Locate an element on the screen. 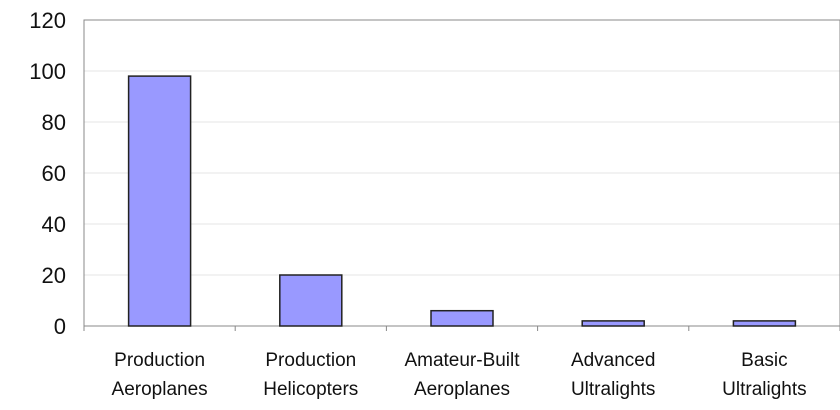  x-tick-label-line: Amateur-Built is located at coordinates (462, 360).